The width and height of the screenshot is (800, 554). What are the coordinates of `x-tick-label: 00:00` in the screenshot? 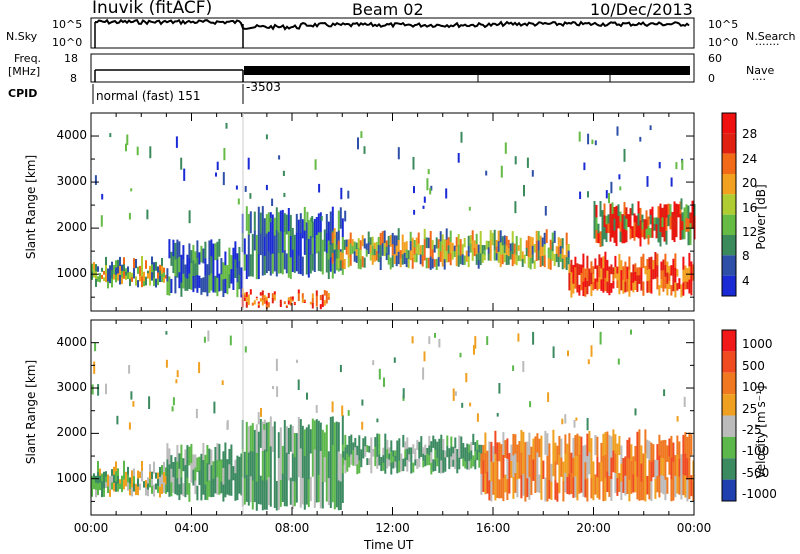 It's located at (694, 528).